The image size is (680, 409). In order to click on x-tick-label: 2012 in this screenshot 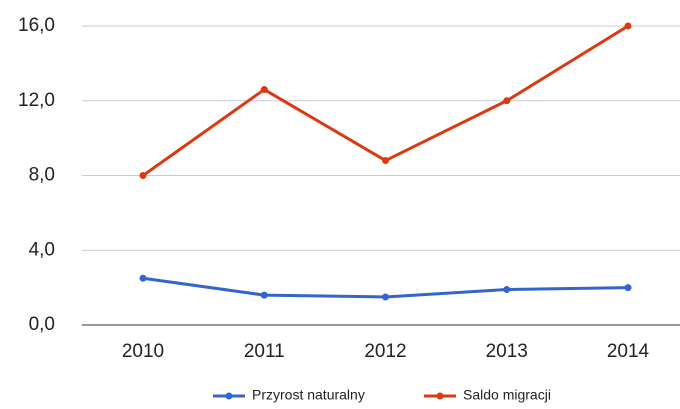, I will do `click(385, 351)`.